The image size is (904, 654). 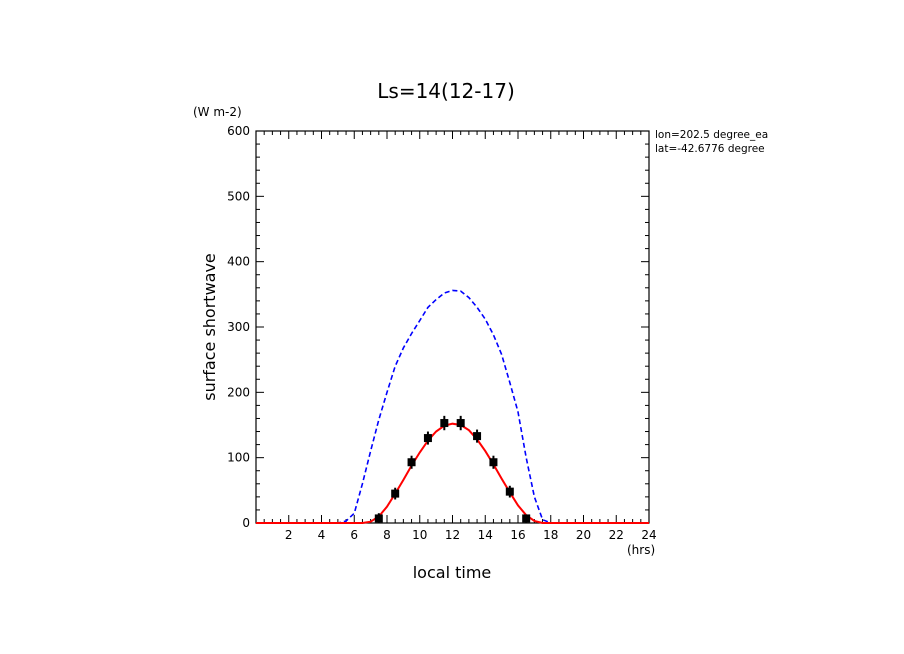 I want to click on x-tick-label: 10, so click(x=419, y=535).